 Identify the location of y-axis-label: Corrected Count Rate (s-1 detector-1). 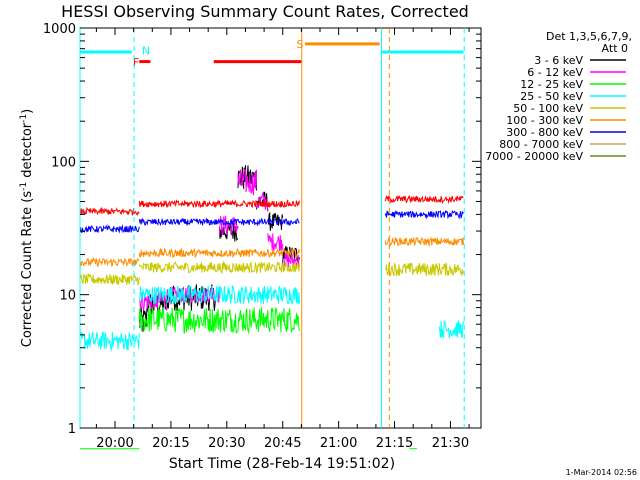
(27, 228).